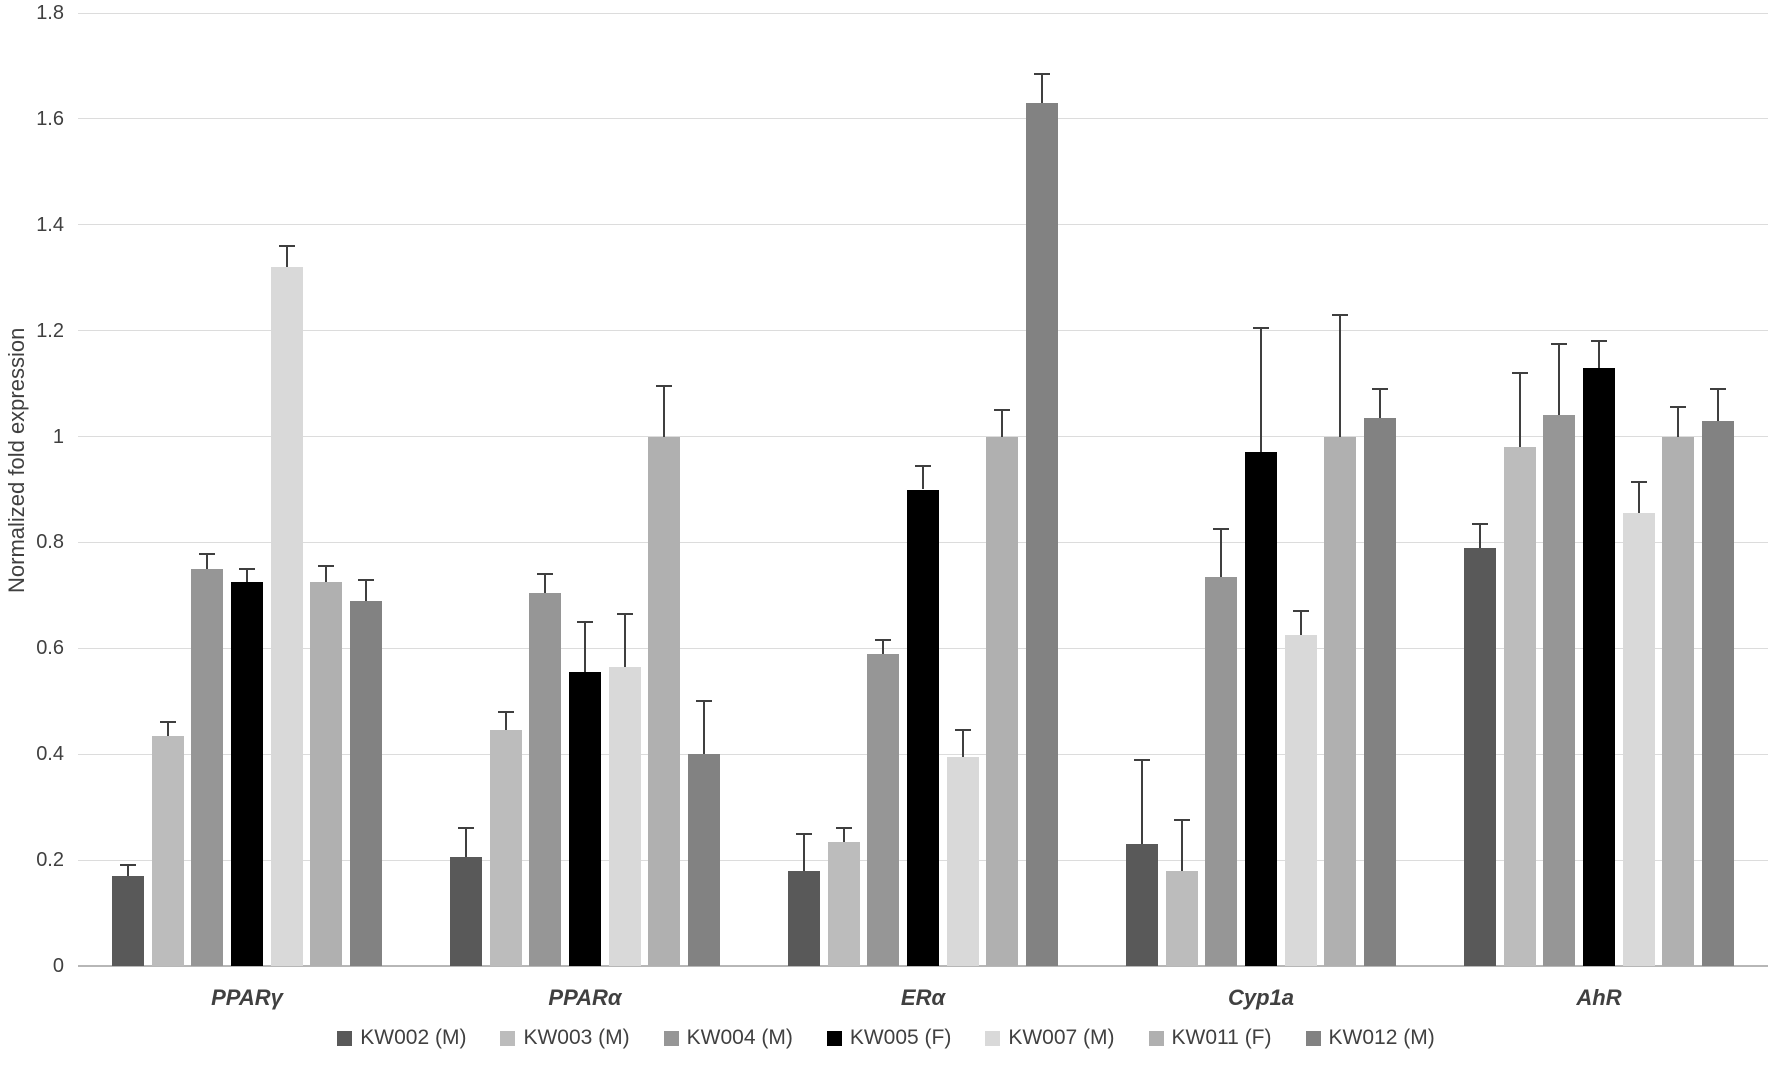 The height and width of the screenshot is (1066, 1772). What do you see at coordinates (1599, 997) in the screenshot?
I see `category-label: AhR` at bounding box center [1599, 997].